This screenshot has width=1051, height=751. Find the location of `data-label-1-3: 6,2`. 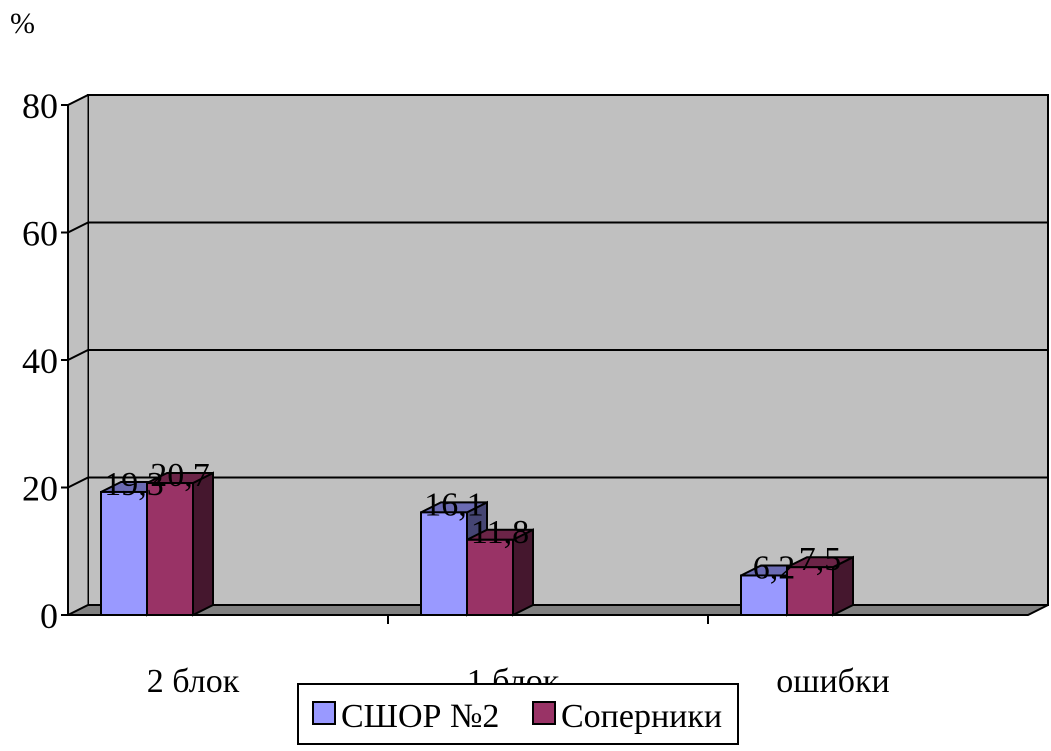

data-label-1-3: 6,2 is located at coordinates (774, 567).